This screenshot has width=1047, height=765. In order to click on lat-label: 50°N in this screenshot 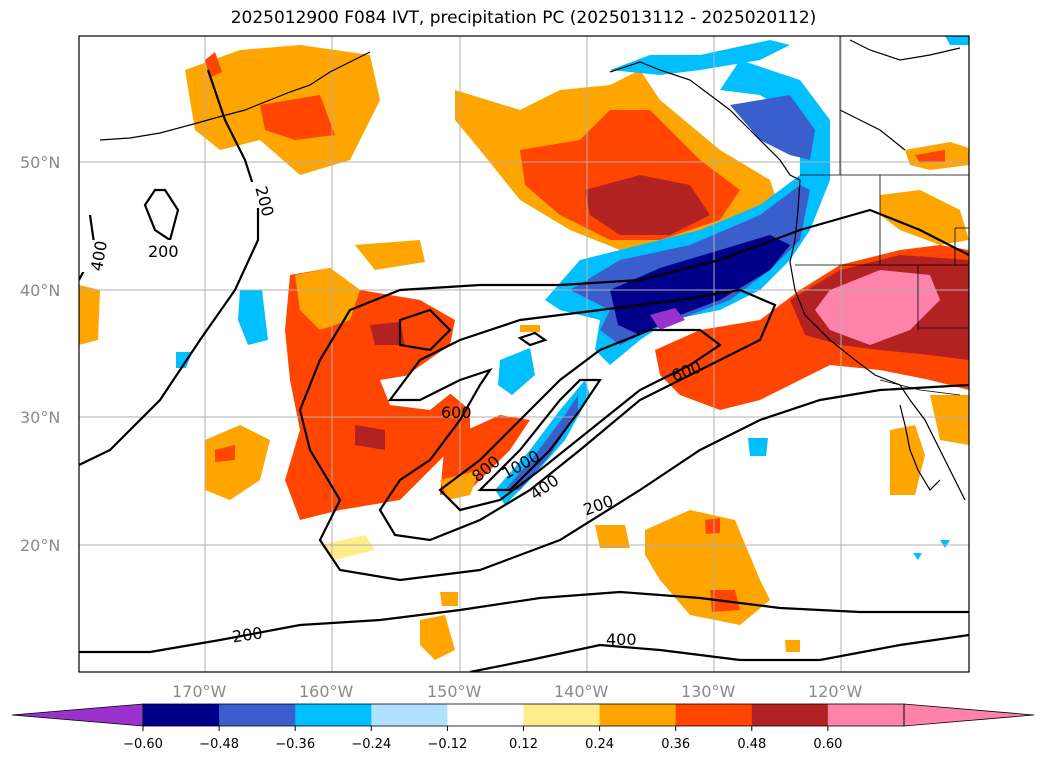, I will do `click(40, 162)`.